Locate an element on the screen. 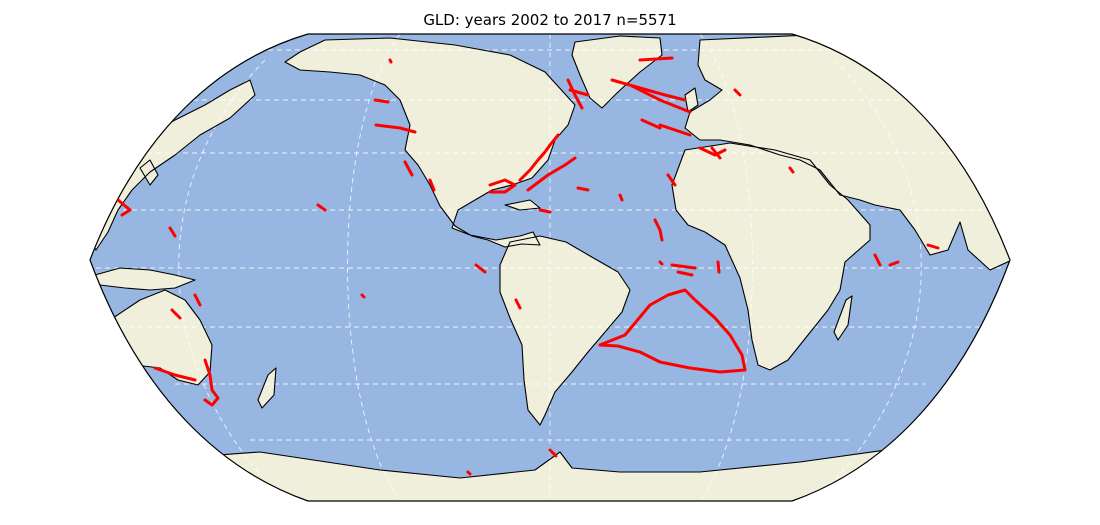 This screenshot has height=525, width=1100. land-new-zealand is located at coordinates (267, 388).